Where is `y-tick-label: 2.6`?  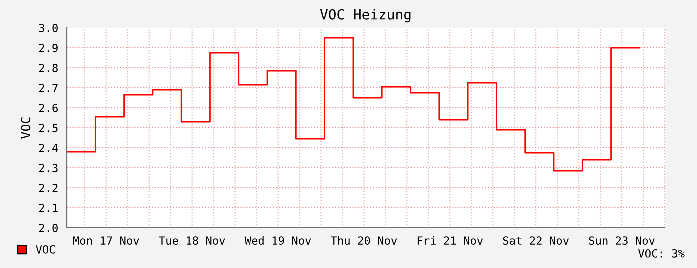
y-tick-label: 2.6 is located at coordinates (48, 108).